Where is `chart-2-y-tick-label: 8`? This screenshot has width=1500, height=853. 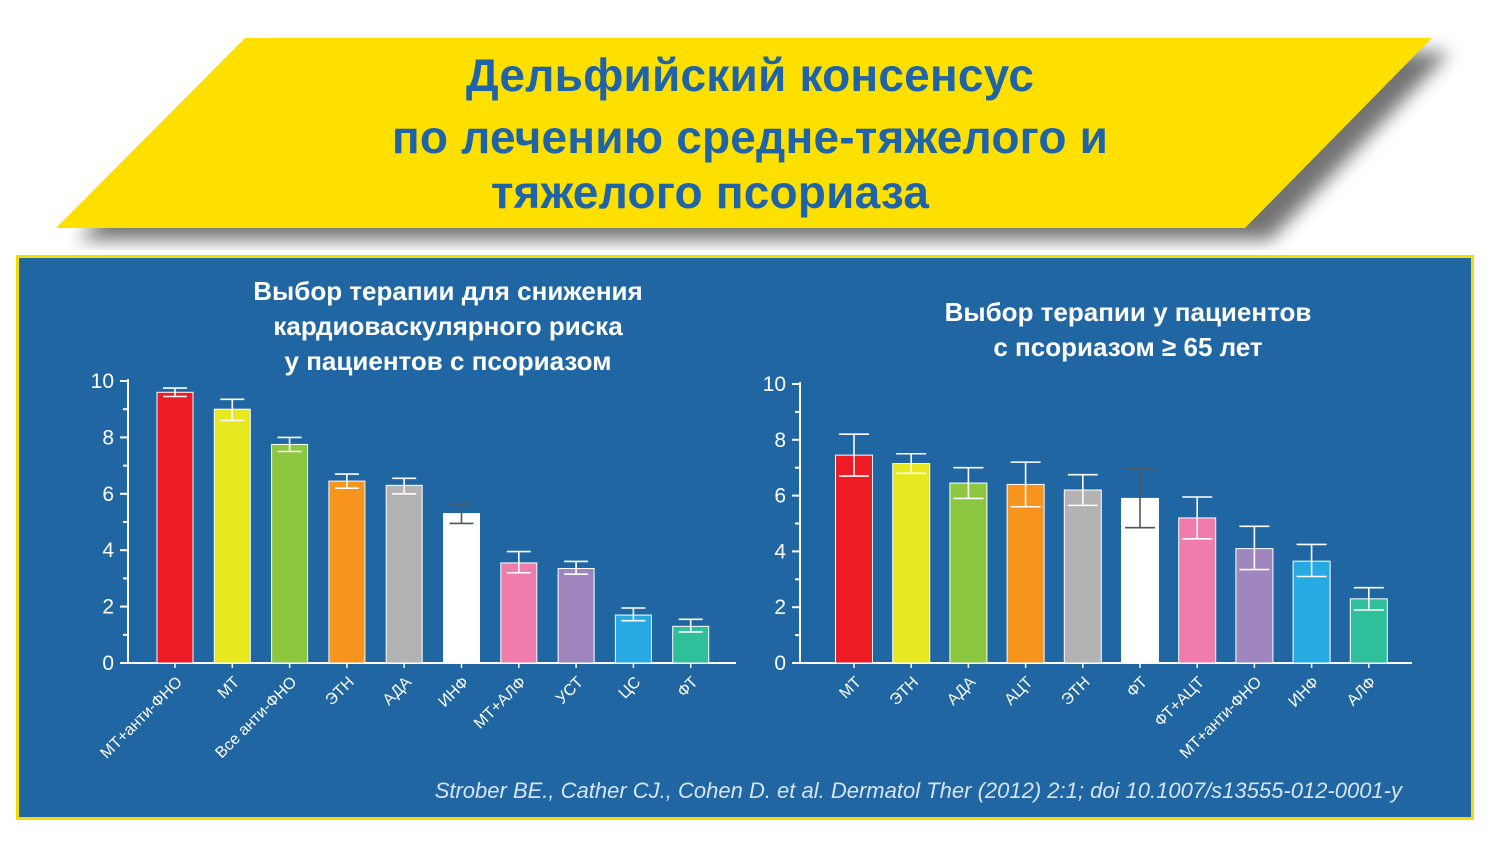
chart-2-y-tick-label: 8 is located at coordinates (780, 440).